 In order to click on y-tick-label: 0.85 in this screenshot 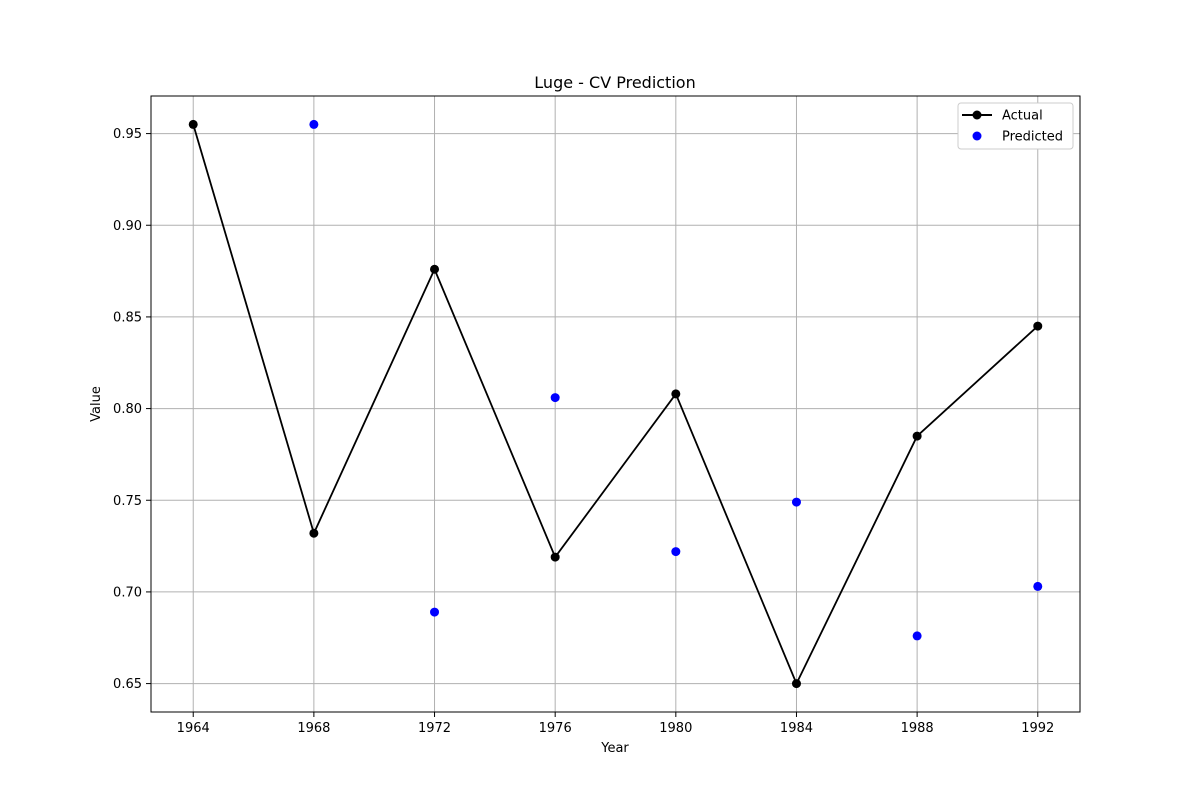, I will do `click(127, 317)`.